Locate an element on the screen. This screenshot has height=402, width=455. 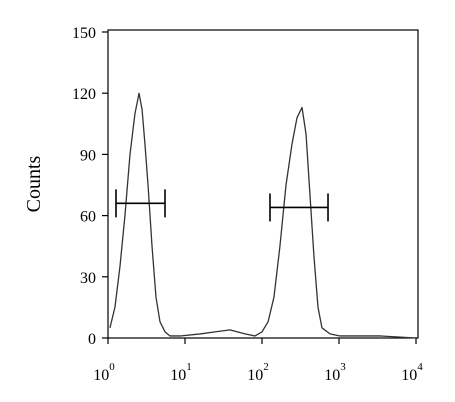
y-tick-label: 0 is located at coordinates (92, 339).